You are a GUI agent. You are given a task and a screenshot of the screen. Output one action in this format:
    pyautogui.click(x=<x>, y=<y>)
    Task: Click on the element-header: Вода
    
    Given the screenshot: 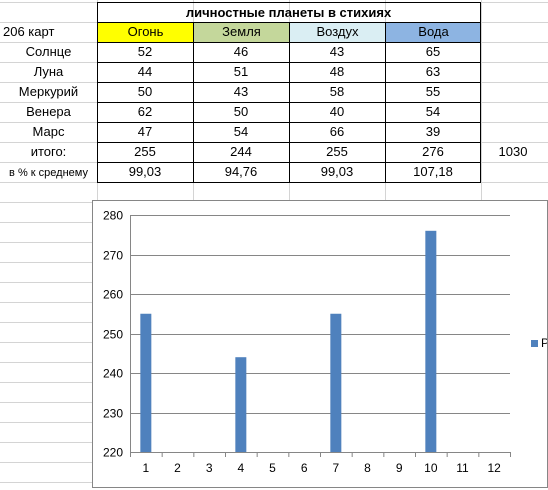 What is the action you would take?
    pyautogui.click(x=433, y=32)
    